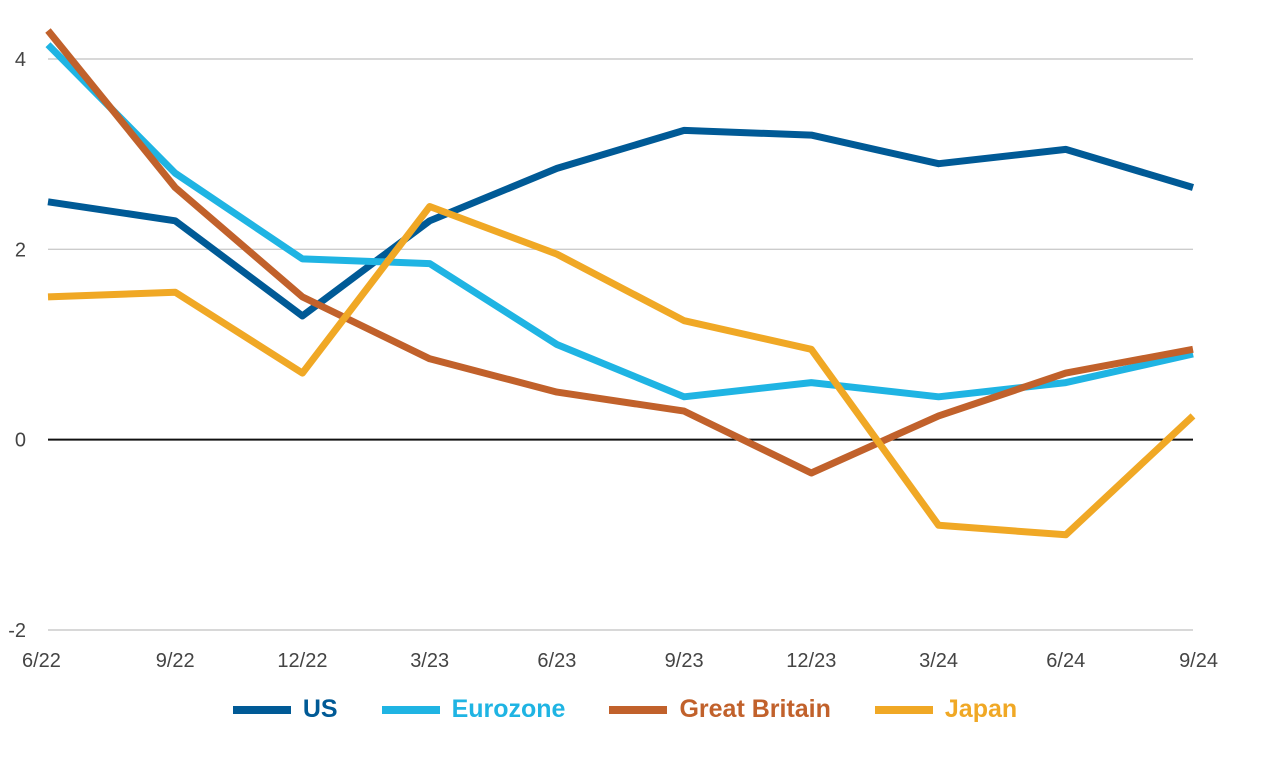  What do you see at coordinates (302, 661) in the screenshot?
I see `x-tick-label: 12/22` at bounding box center [302, 661].